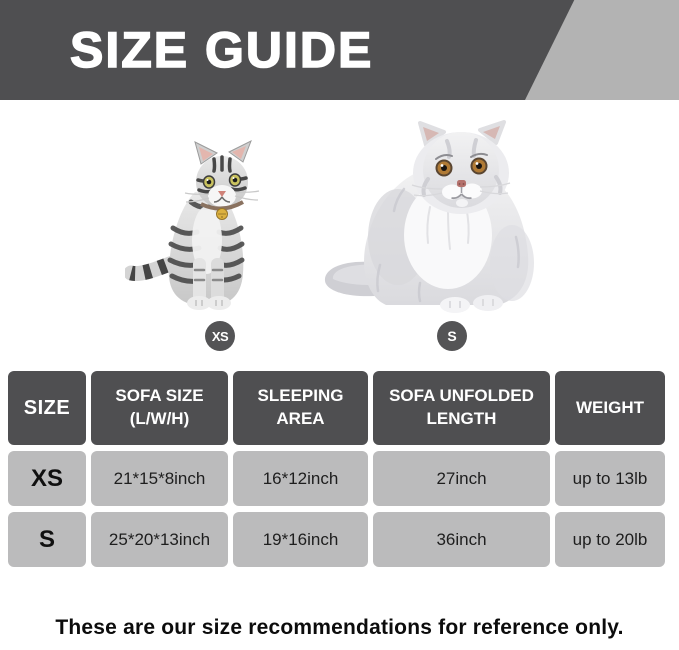  I want to click on page-title: SIZE GUIDE, so click(221, 50).